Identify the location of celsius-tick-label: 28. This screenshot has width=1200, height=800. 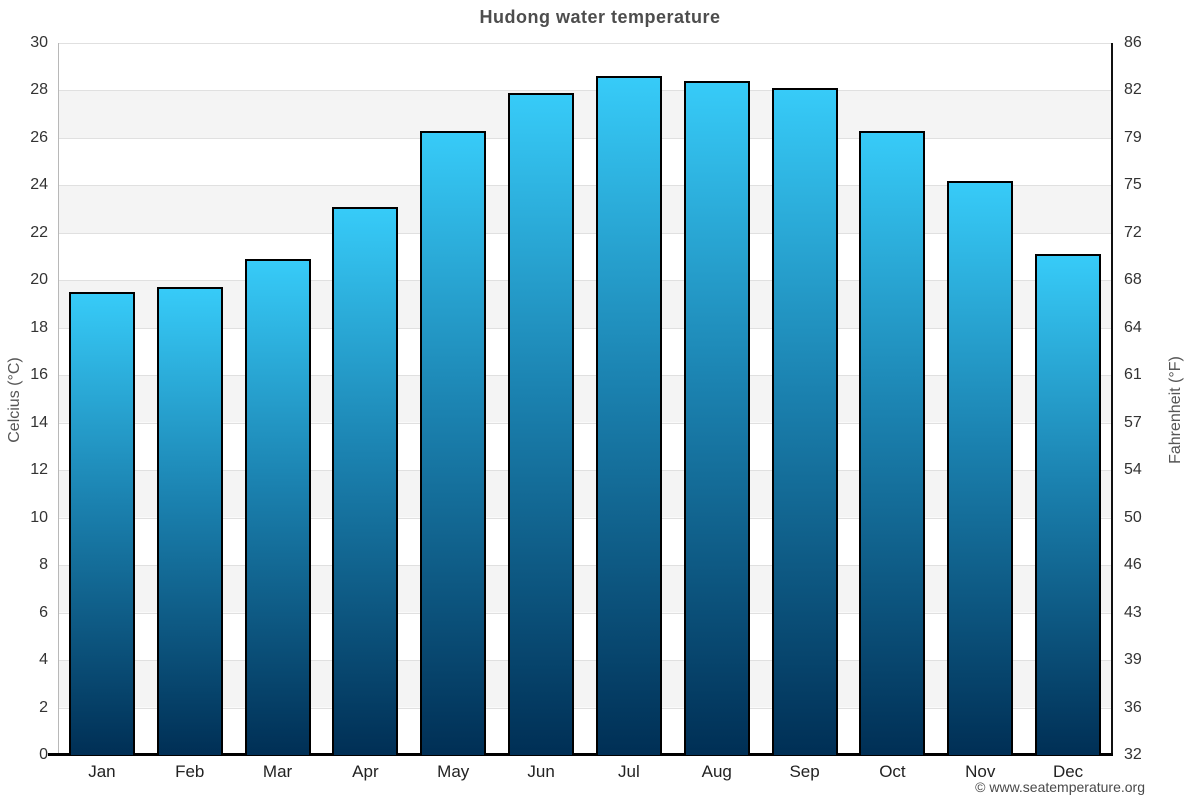
(39, 90).